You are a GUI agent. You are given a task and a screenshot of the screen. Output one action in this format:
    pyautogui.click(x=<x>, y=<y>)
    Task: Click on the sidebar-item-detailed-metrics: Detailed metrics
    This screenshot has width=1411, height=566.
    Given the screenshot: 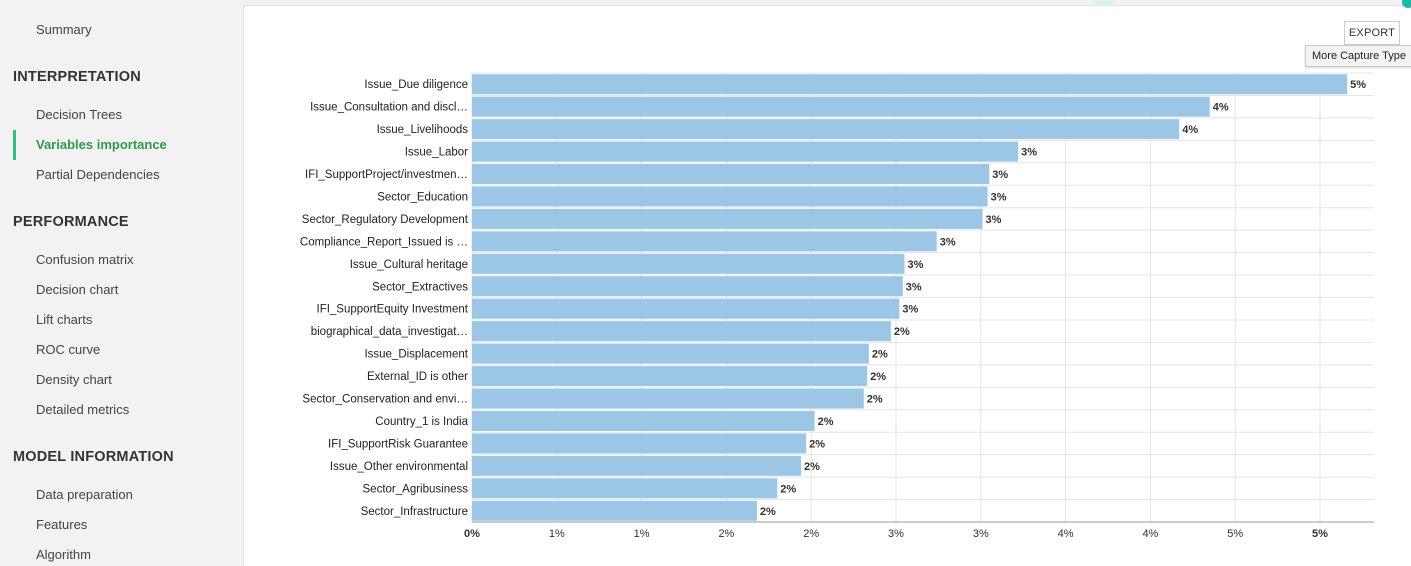 What is the action you would take?
    pyautogui.click(x=83, y=409)
    